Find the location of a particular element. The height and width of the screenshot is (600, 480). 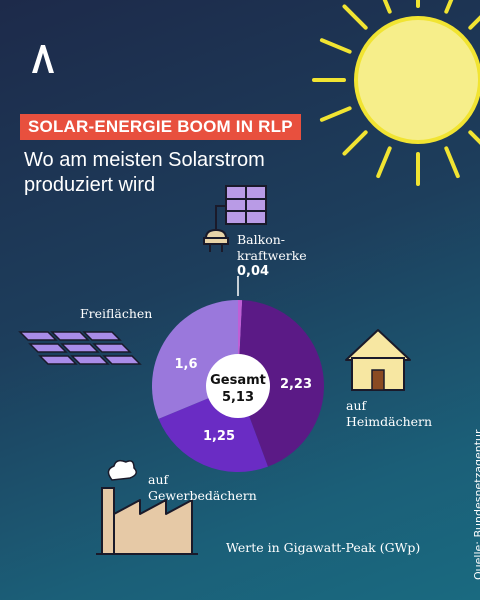

slice-value-freiflaechen: 1,6 is located at coordinates (185, 364).